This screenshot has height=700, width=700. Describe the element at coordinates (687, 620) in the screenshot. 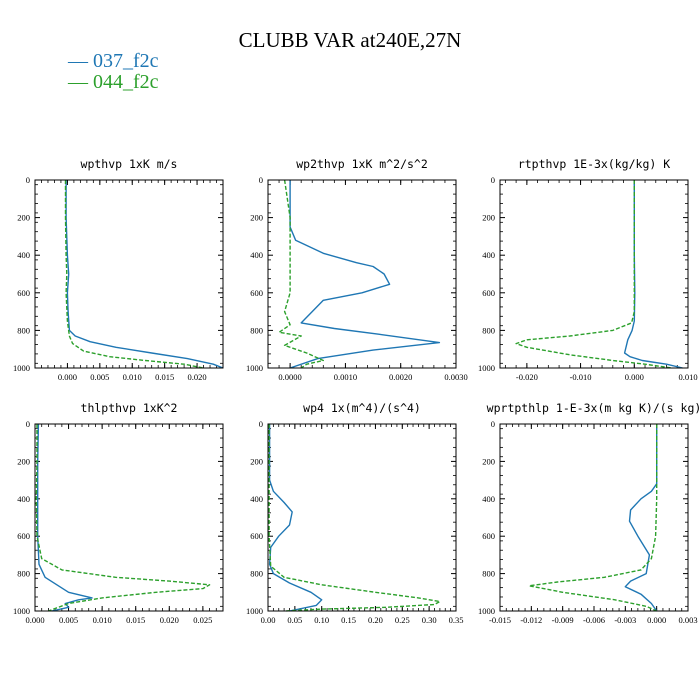

I see `x-tick-label: 0.003` at that location.